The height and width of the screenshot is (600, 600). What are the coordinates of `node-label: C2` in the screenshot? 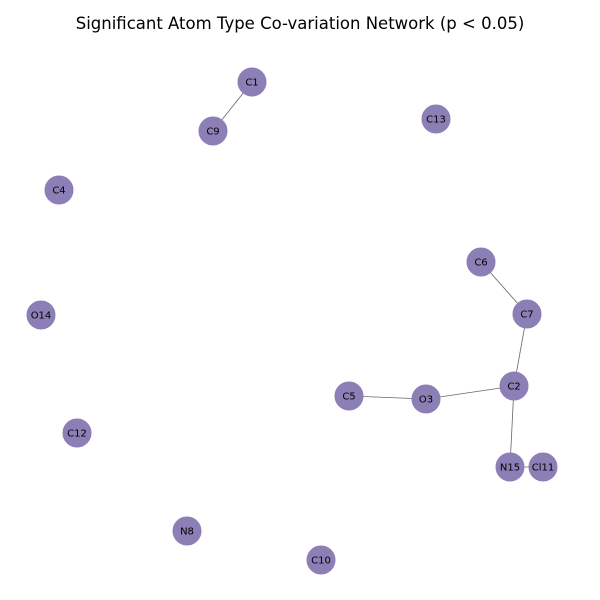 It's located at (513, 387).